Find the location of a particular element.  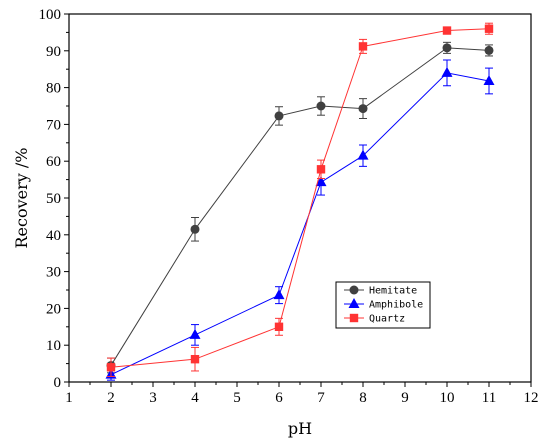

x-tick-label: 7 is located at coordinates (321, 398).